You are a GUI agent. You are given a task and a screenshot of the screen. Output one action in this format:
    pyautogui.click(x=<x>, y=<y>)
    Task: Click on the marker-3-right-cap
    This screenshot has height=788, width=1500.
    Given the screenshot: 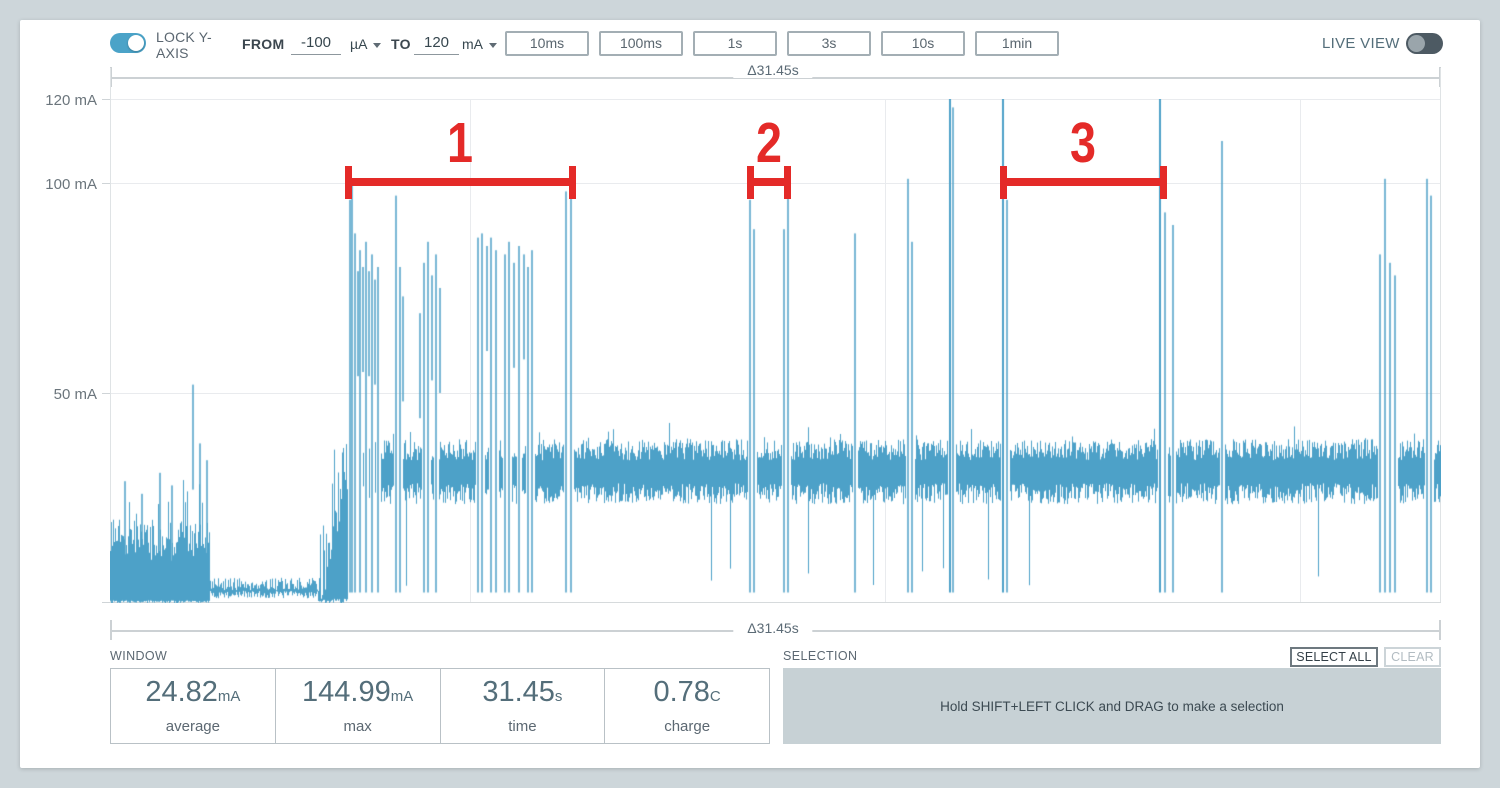 What is the action you would take?
    pyautogui.click(x=1163, y=182)
    